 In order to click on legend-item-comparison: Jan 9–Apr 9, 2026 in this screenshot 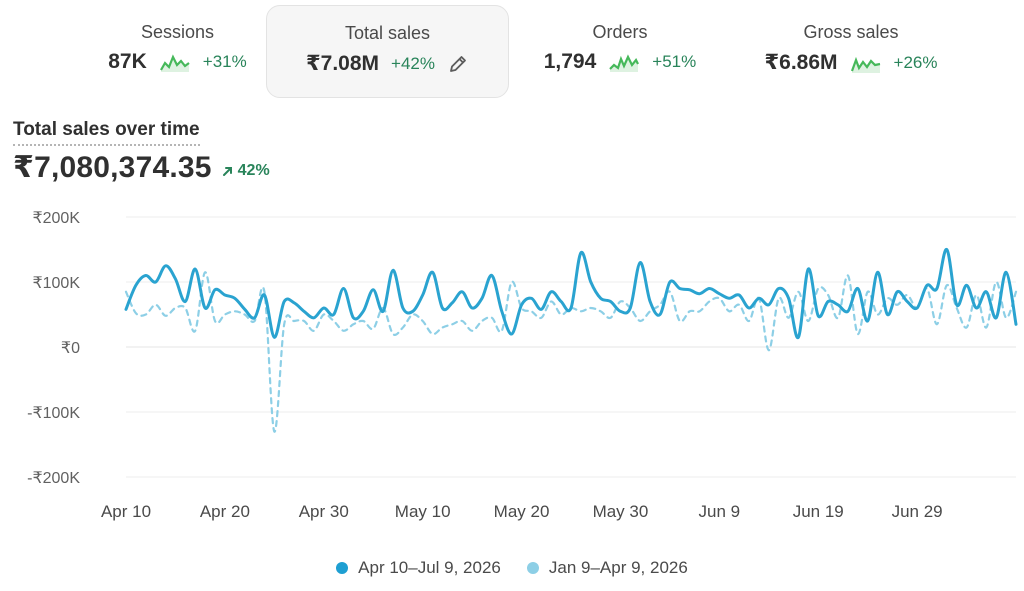, I will do `click(607, 568)`.